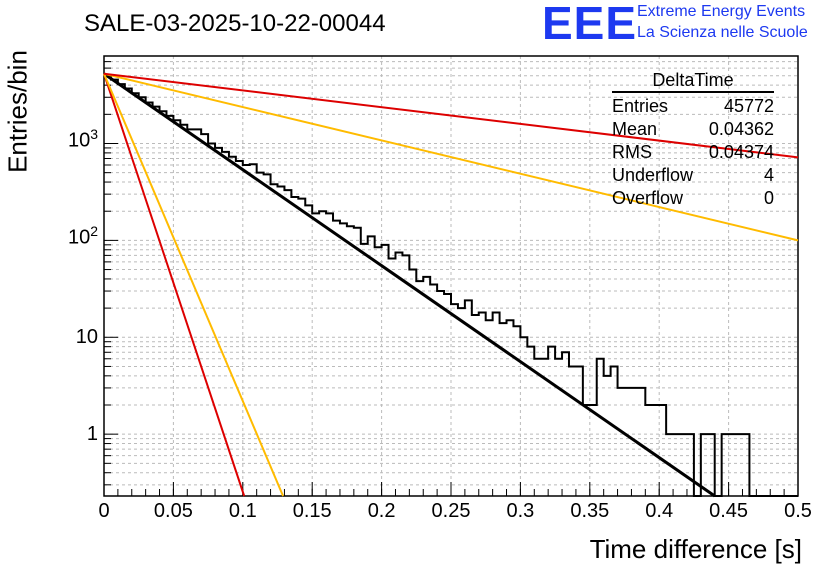 This screenshot has width=836, height=572. I want to click on x-tick-label: 0.25, so click(451, 511).